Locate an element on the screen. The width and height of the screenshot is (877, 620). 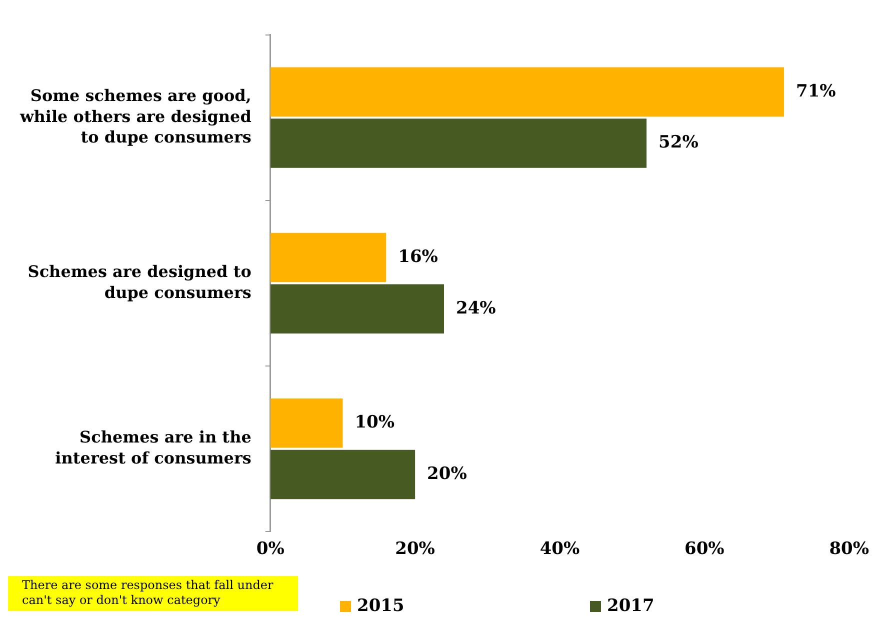
data-label: 16% is located at coordinates (418, 256).